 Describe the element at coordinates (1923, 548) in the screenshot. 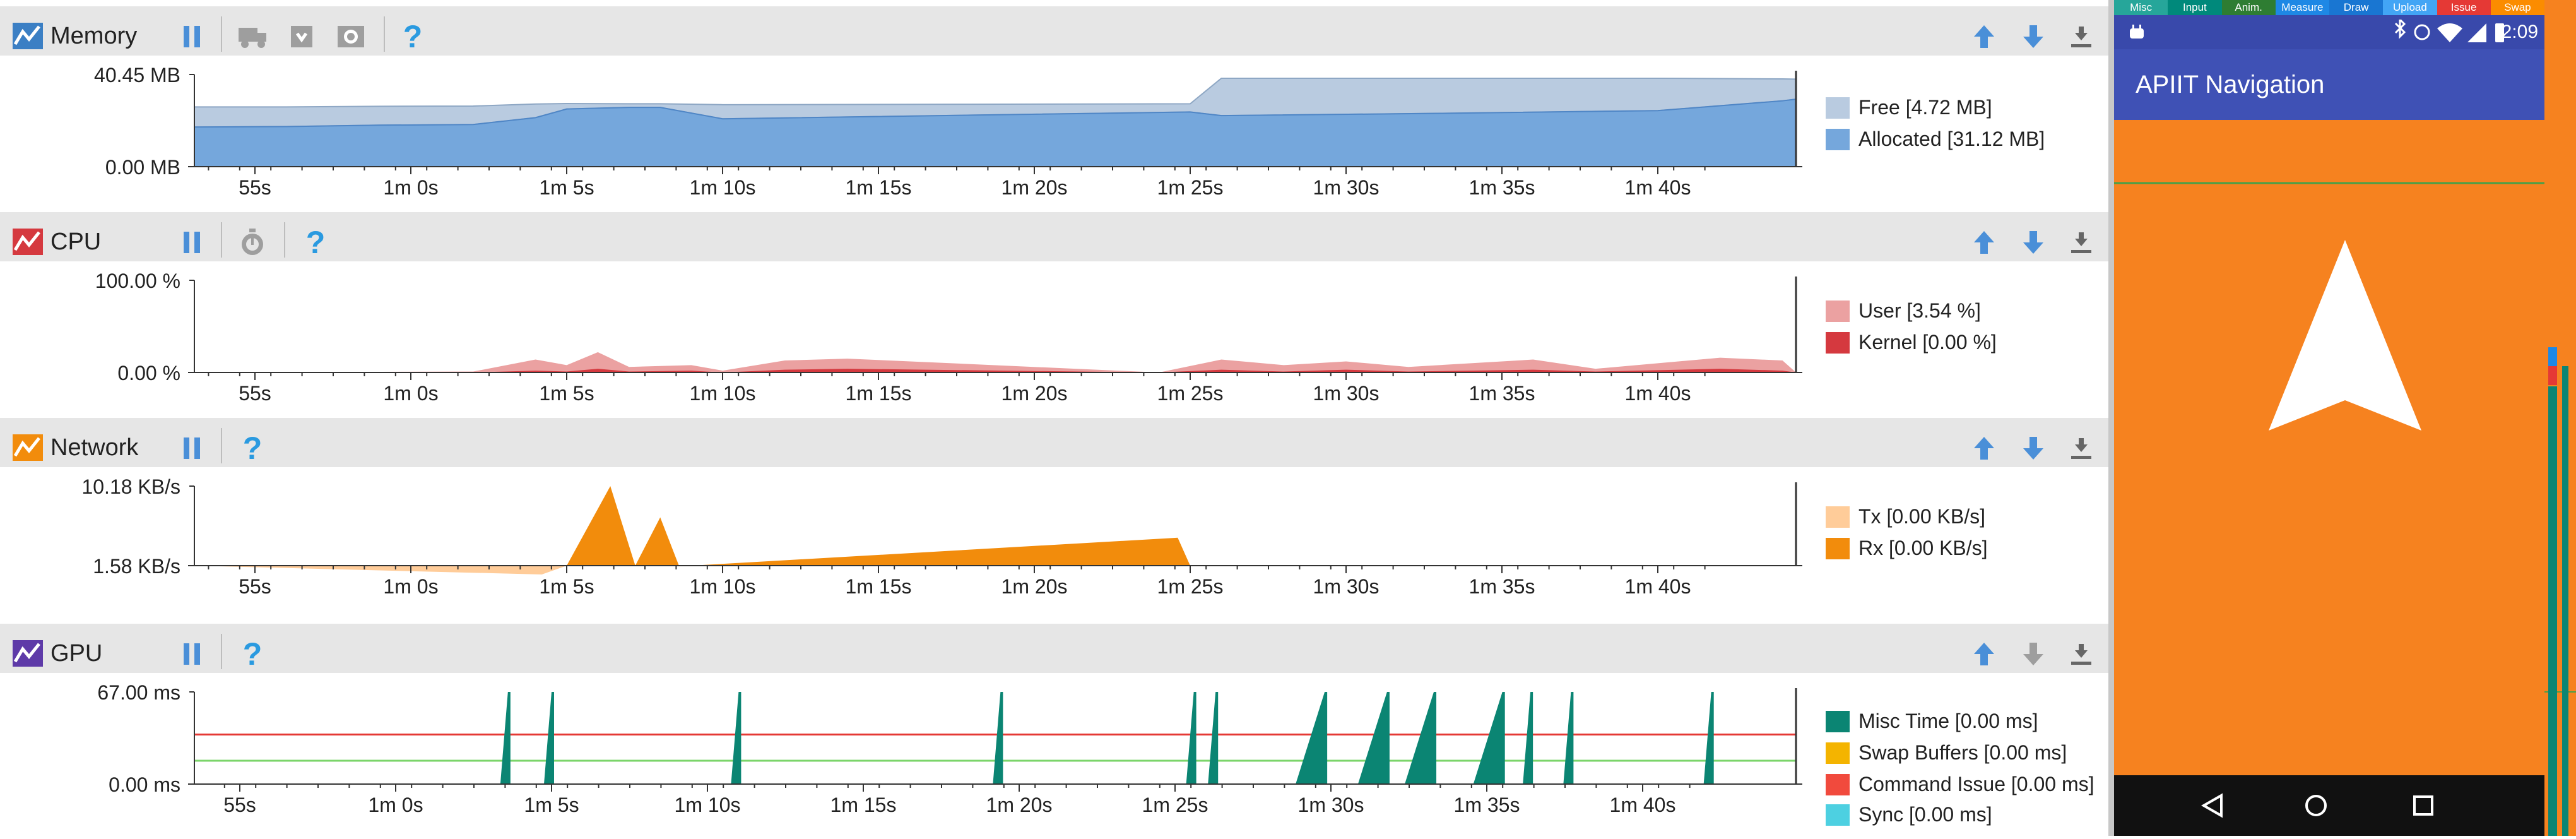

I see `legend-label: Rx [0.00 KB/s]` at that location.